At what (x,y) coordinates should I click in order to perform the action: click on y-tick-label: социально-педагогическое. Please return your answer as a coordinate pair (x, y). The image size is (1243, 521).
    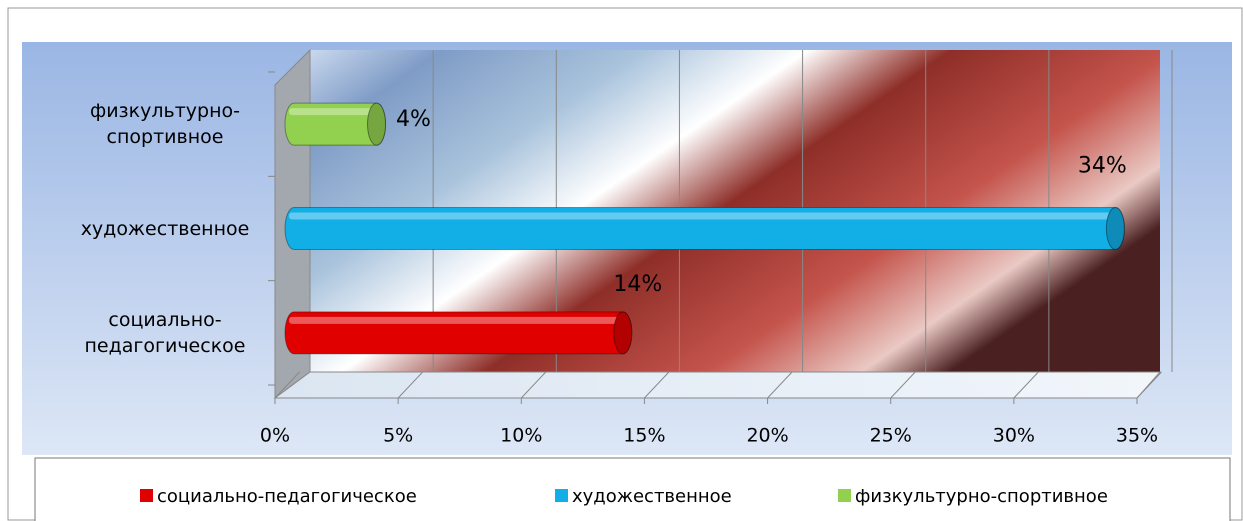
    Looking at the image, I should click on (165, 332).